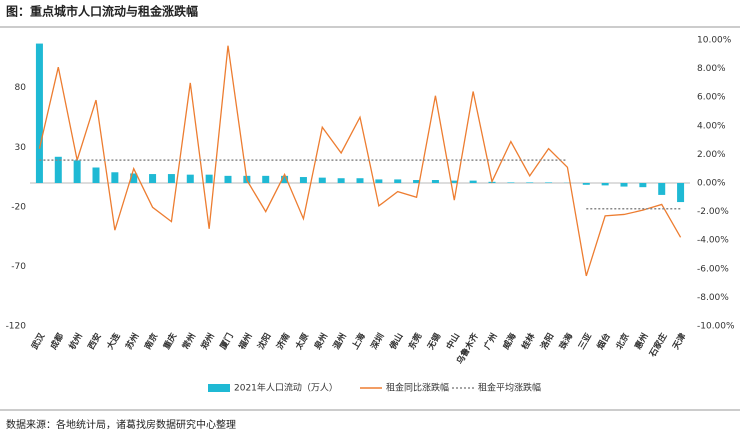 The image size is (740, 439). I want to click on y2-tick-label: 8.00%, so click(711, 69).